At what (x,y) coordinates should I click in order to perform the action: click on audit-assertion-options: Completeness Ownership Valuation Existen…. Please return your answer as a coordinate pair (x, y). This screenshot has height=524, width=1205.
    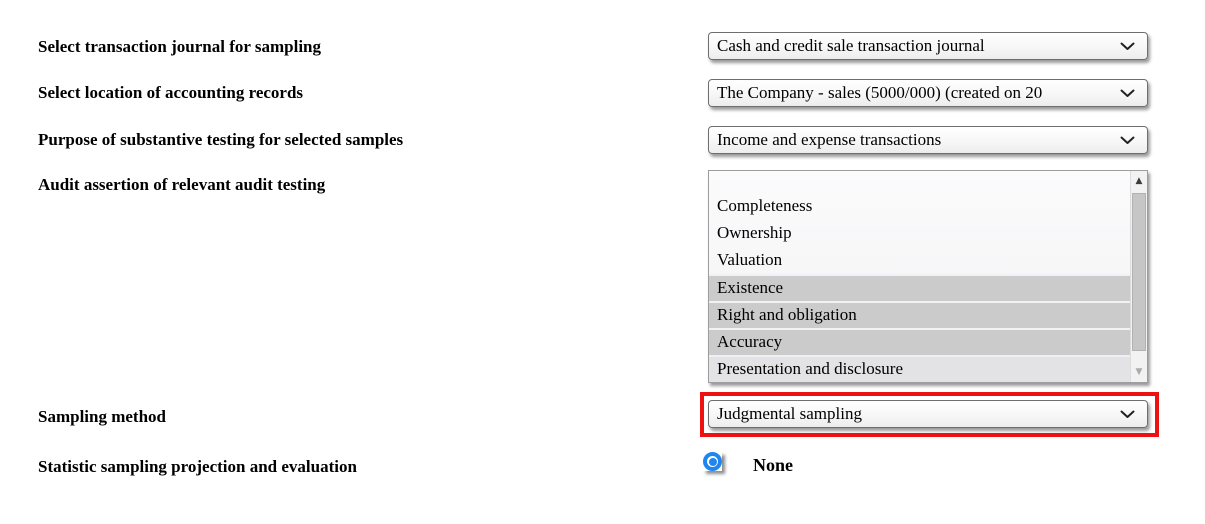
    Looking at the image, I should click on (919, 276).